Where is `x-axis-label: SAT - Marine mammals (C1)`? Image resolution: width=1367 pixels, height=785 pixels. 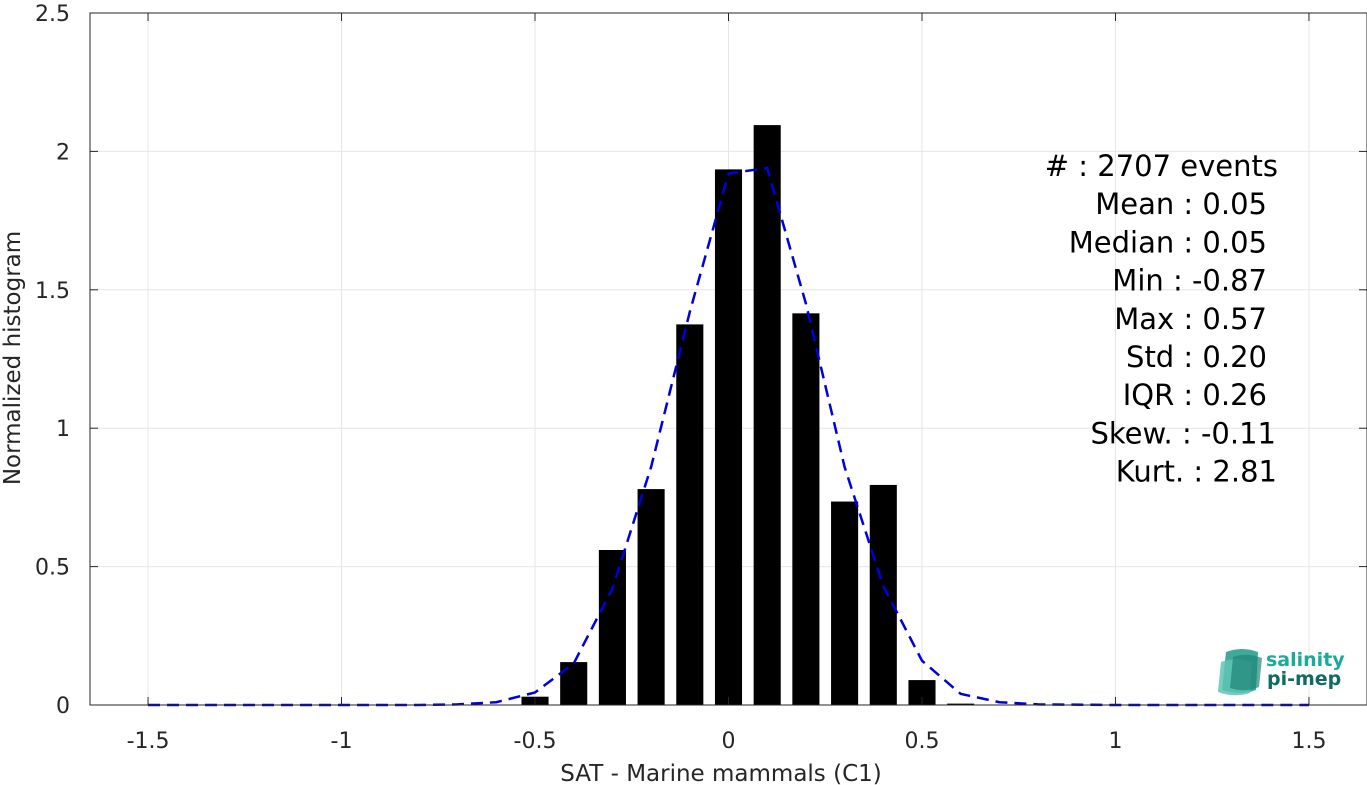
x-axis-label: SAT - Marine mammals (C1) is located at coordinates (721, 773).